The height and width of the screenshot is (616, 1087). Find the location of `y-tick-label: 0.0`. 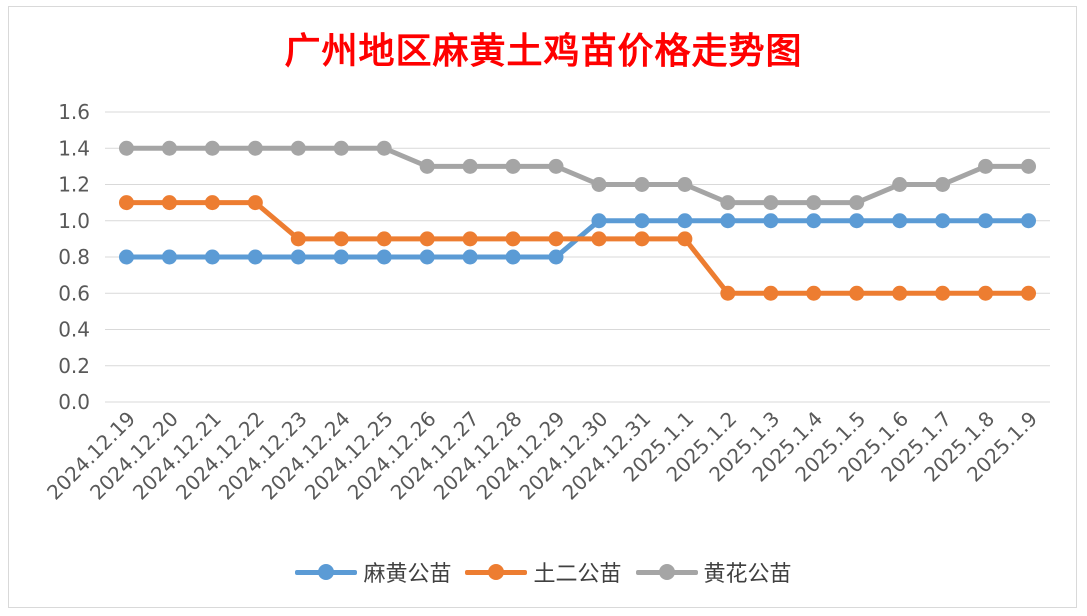

y-tick-label: 0.0 is located at coordinates (74, 402).